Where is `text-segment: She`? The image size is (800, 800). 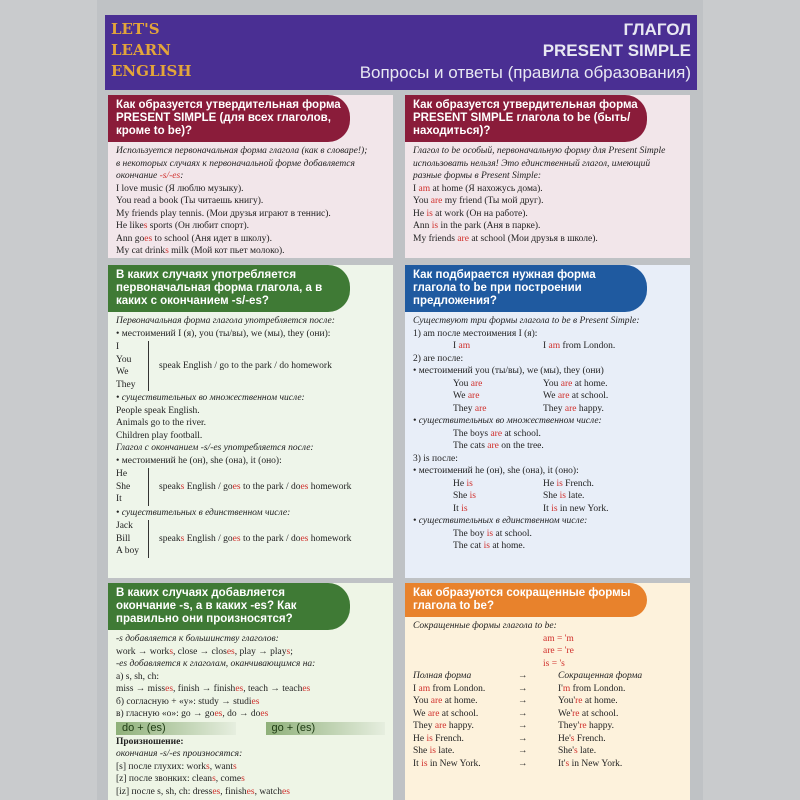
text-segment: She is located at coordinates (421, 751).